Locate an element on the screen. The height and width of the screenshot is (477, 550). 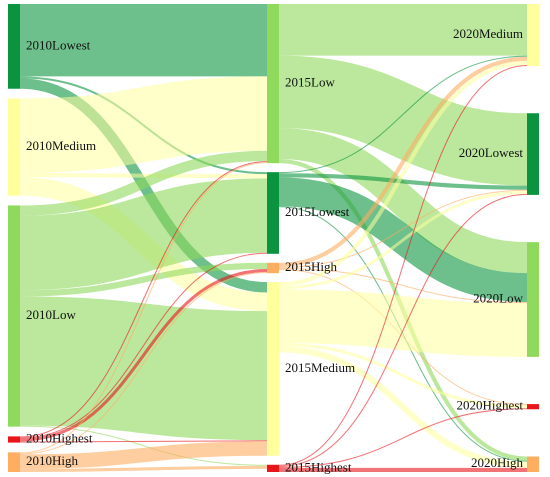
node-2010Highest is located at coordinates (14, 439).